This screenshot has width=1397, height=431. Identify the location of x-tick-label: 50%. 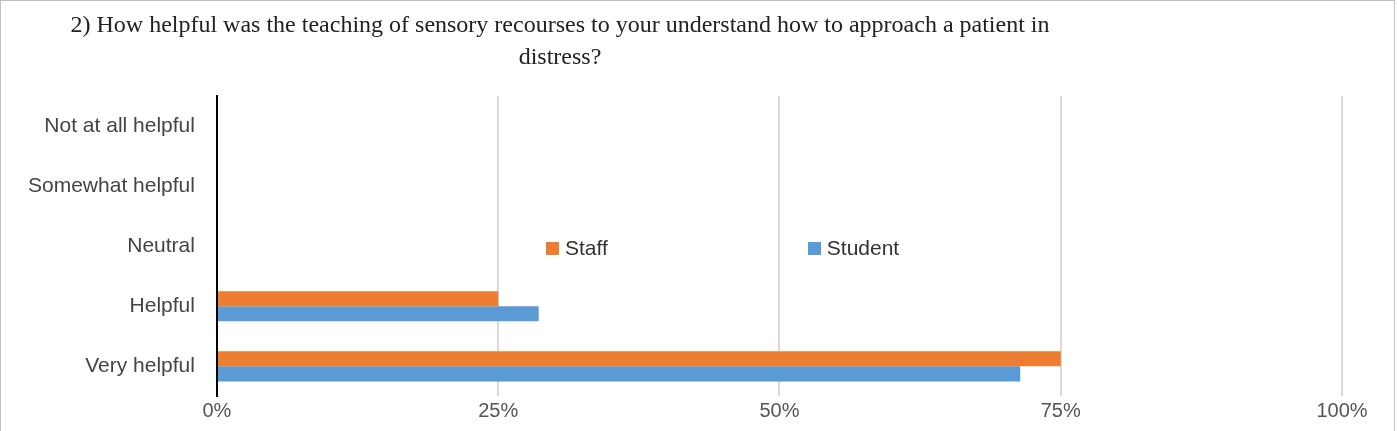
(779, 409).